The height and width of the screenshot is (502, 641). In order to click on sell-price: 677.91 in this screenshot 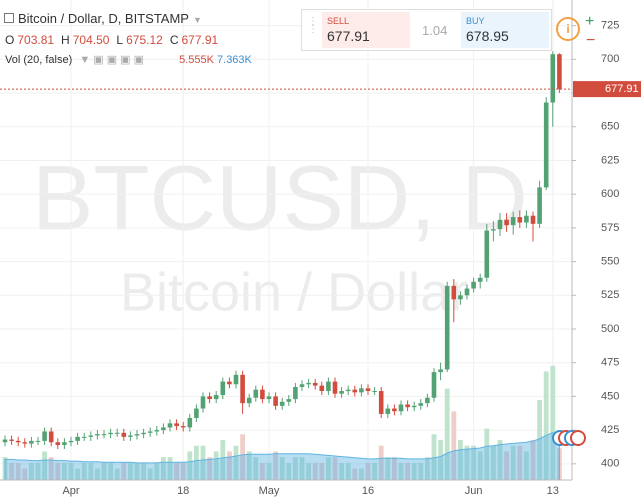, I will do `click(348, 36)`.